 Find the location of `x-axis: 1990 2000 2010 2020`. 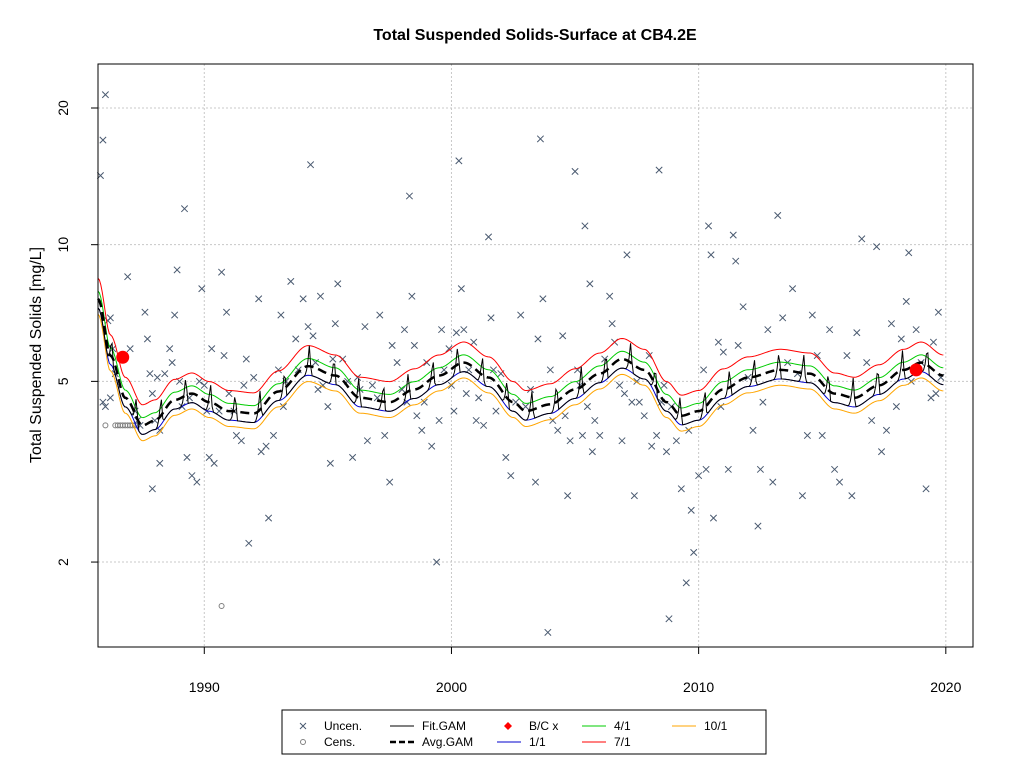

x-axis: 1990 2000 2010 2020 is located at coordinates (575, 670).